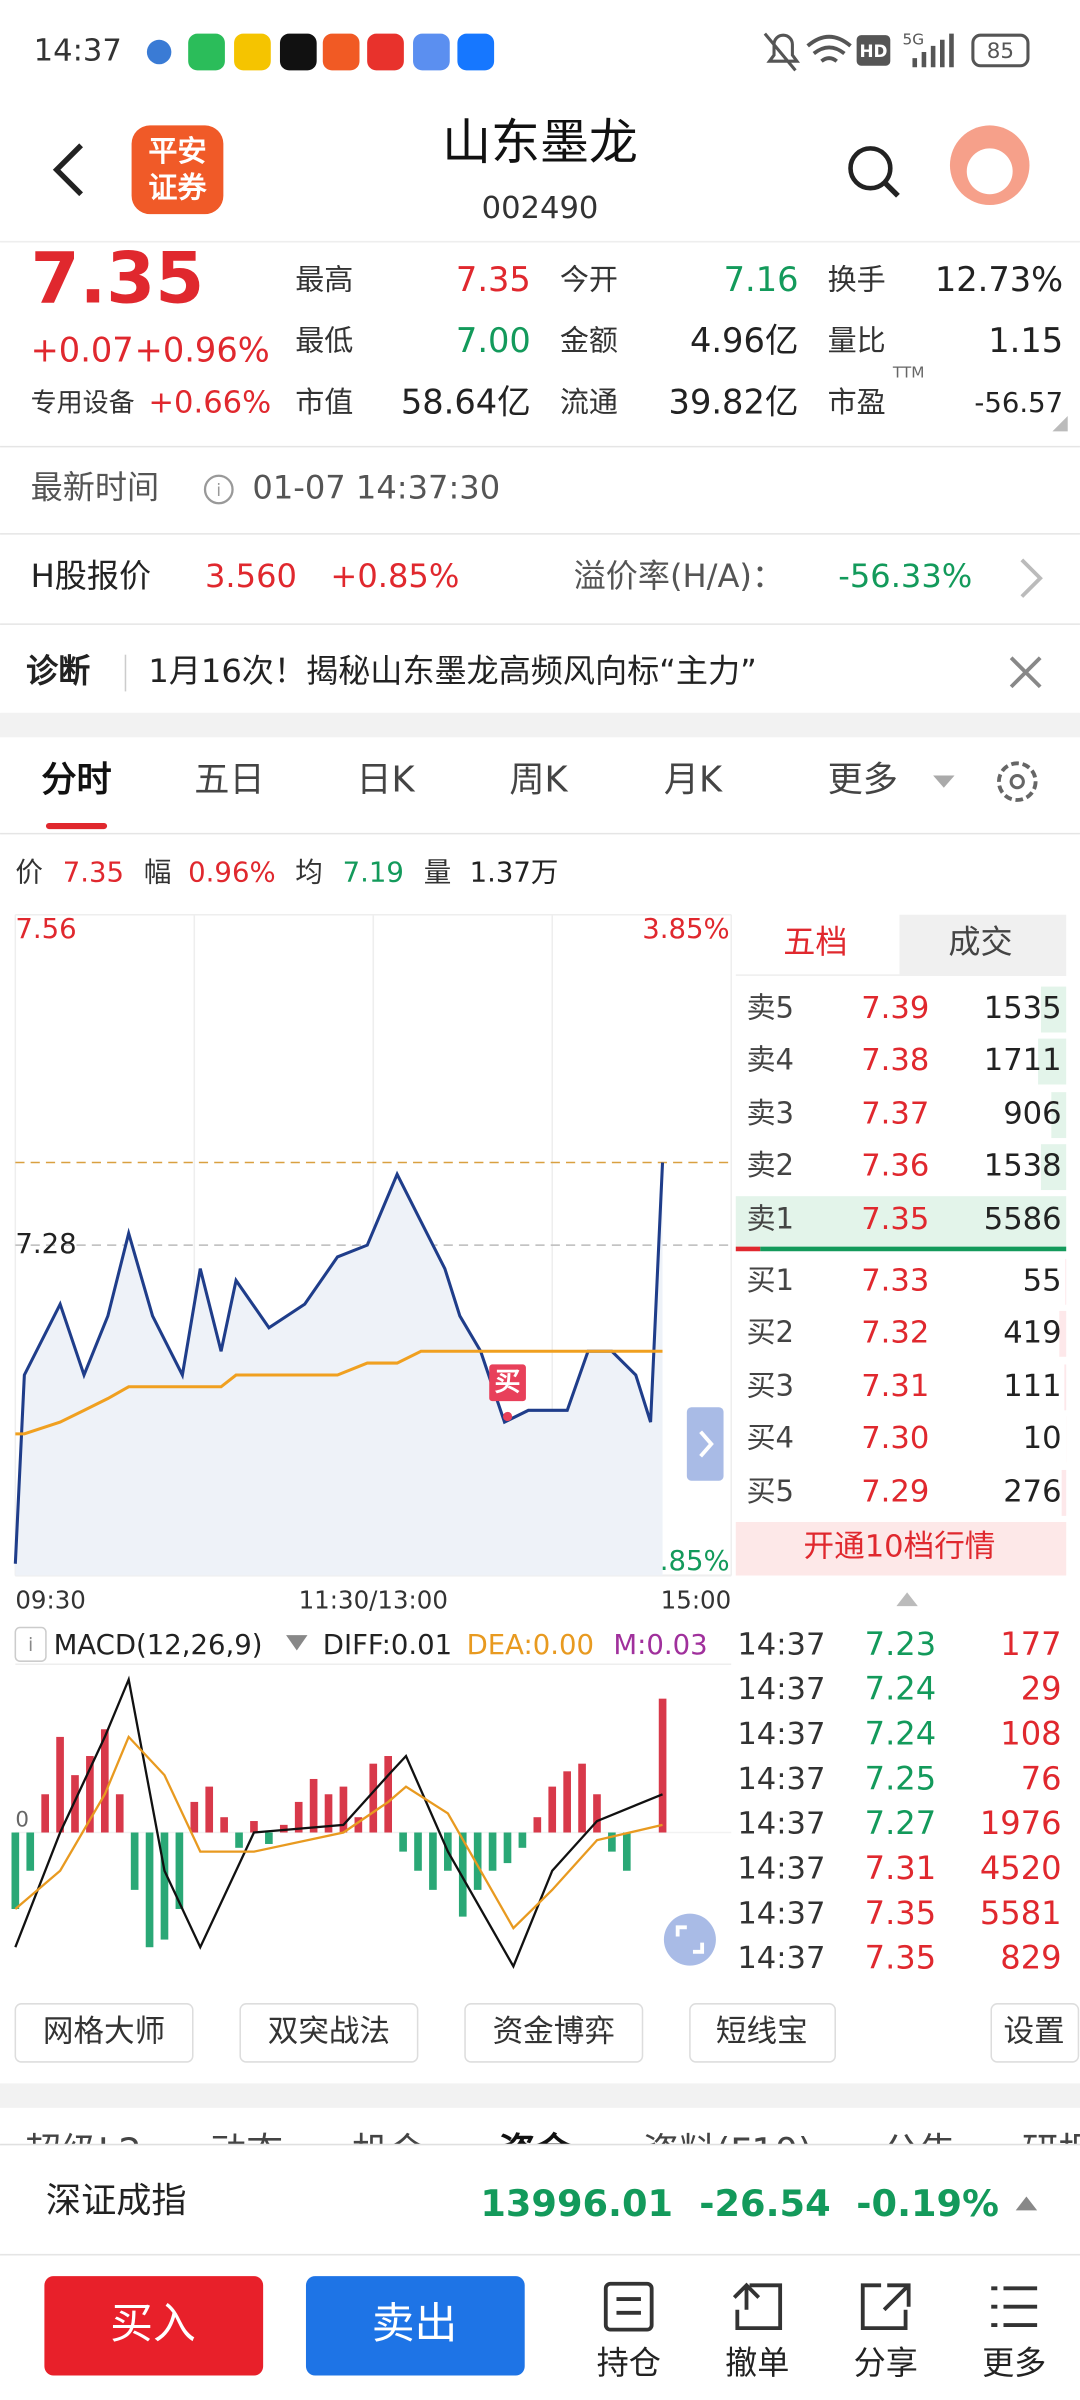 Image resolution: width=1080 pixels, height=2400 pixels. What do you see at coordinates (158, 1645) in the screenshot?
I see `macd-label: MACD(12,26,9)` at bounding box center [158, 1645].